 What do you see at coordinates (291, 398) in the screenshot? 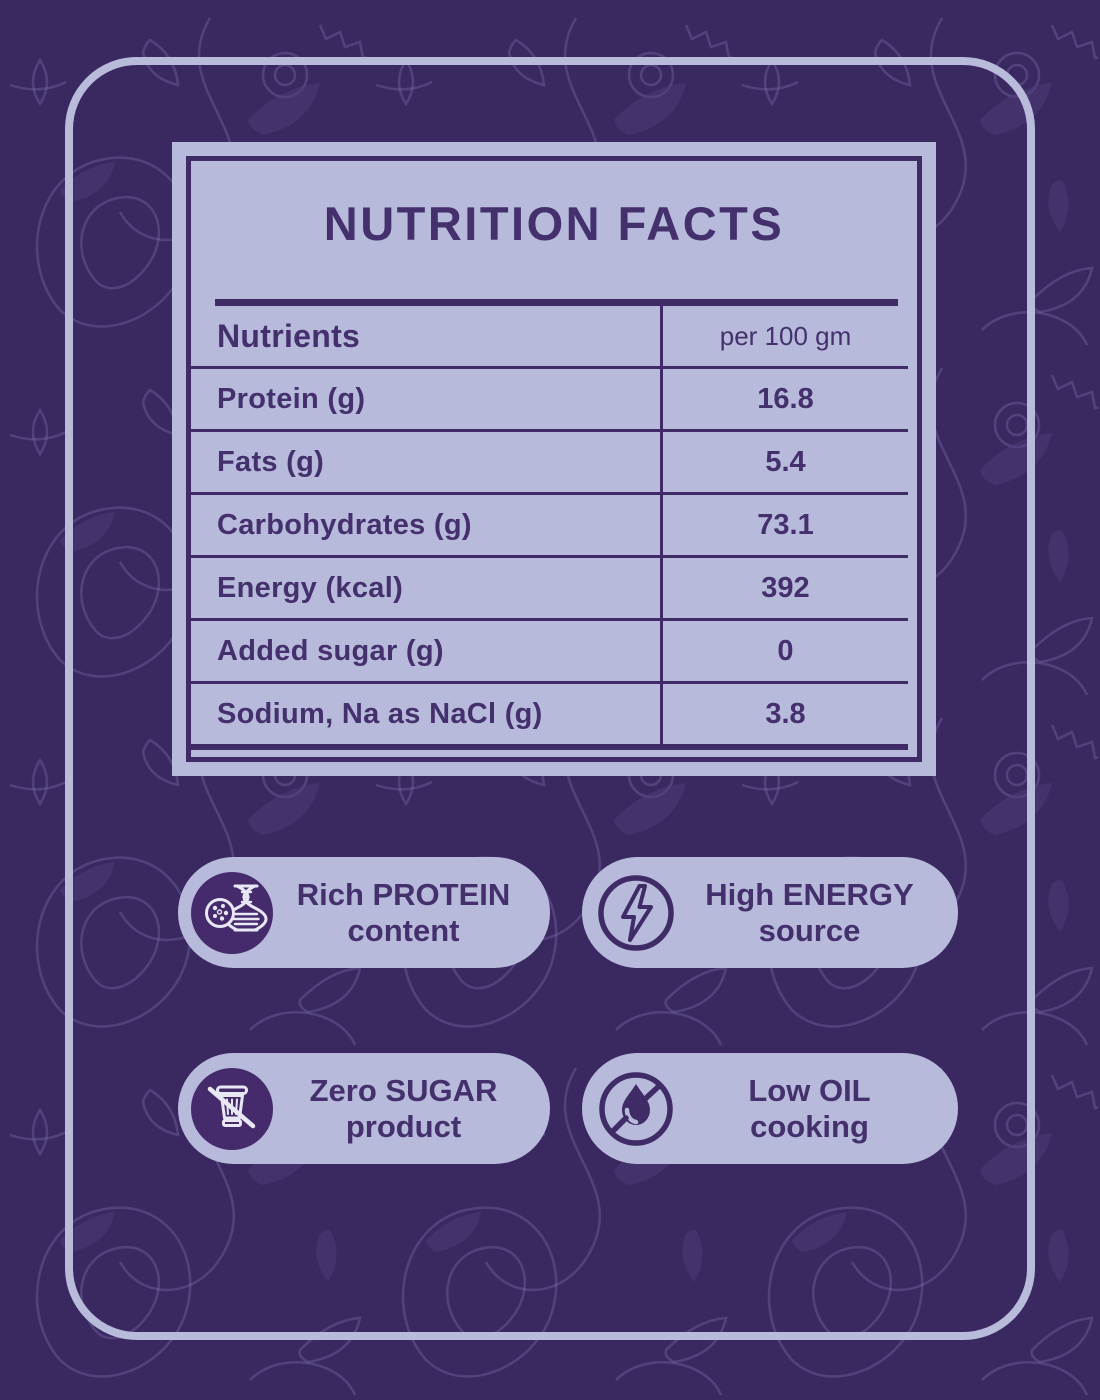
I see `nutrient-label: Protein (g)` at bounding box center [291, 398].